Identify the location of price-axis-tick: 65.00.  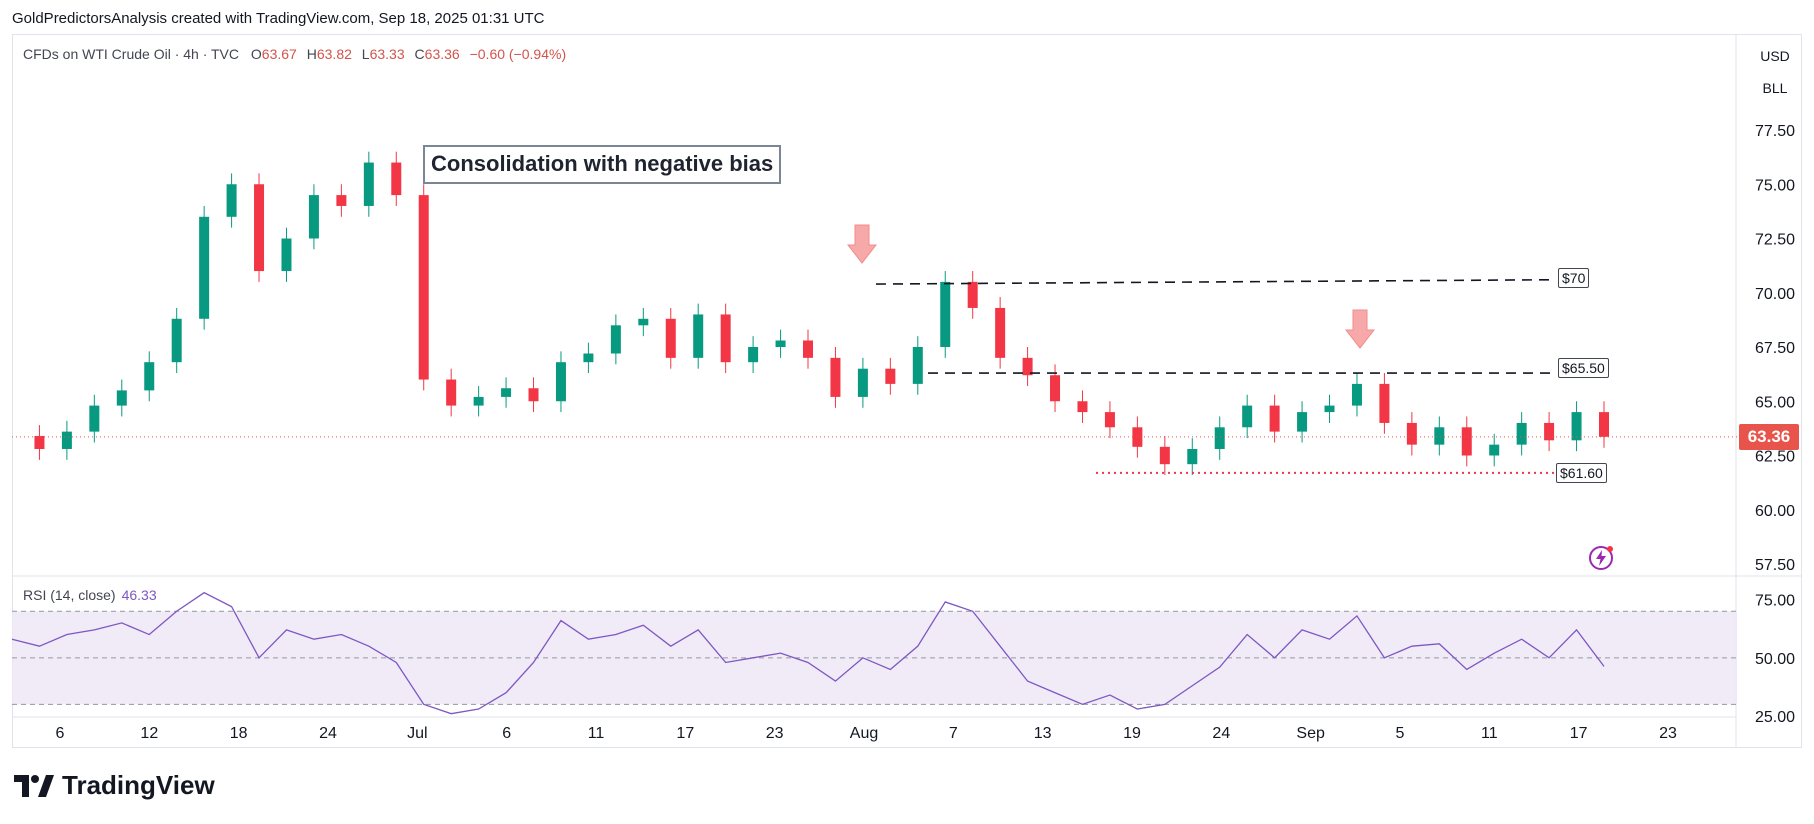
(1775, 402).